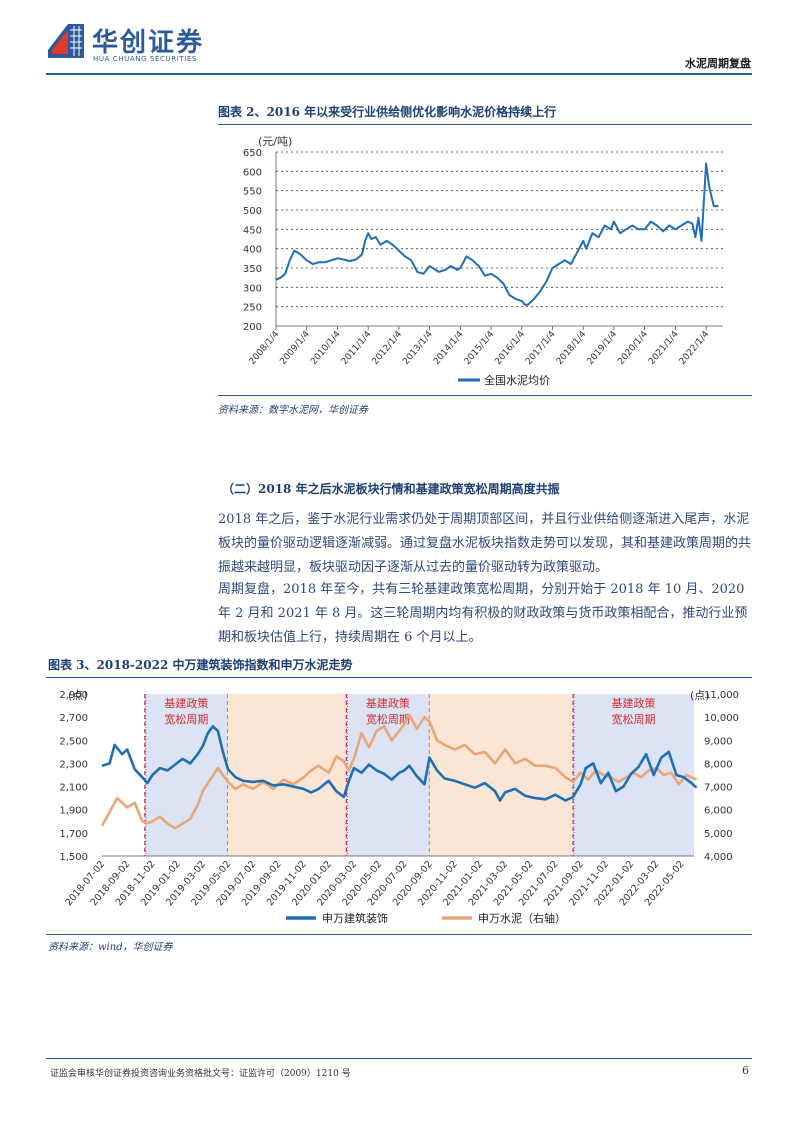  Describe the element at coordinates (718, 63) in the screenshot. I see `document-tag: 水泥周期复盘` at that location.